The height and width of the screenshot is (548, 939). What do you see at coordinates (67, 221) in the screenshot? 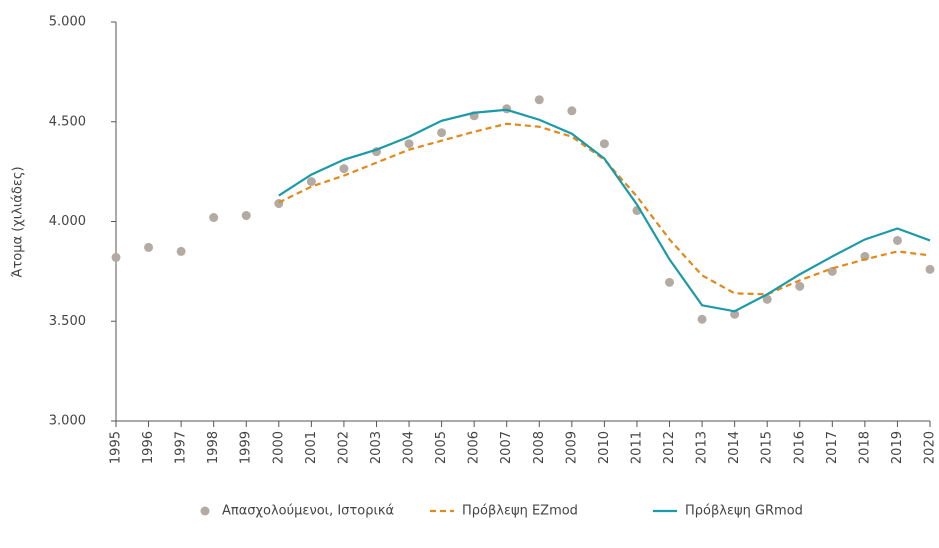
I see `y-tick-label: 4.000` at bounding box center [67, 221].